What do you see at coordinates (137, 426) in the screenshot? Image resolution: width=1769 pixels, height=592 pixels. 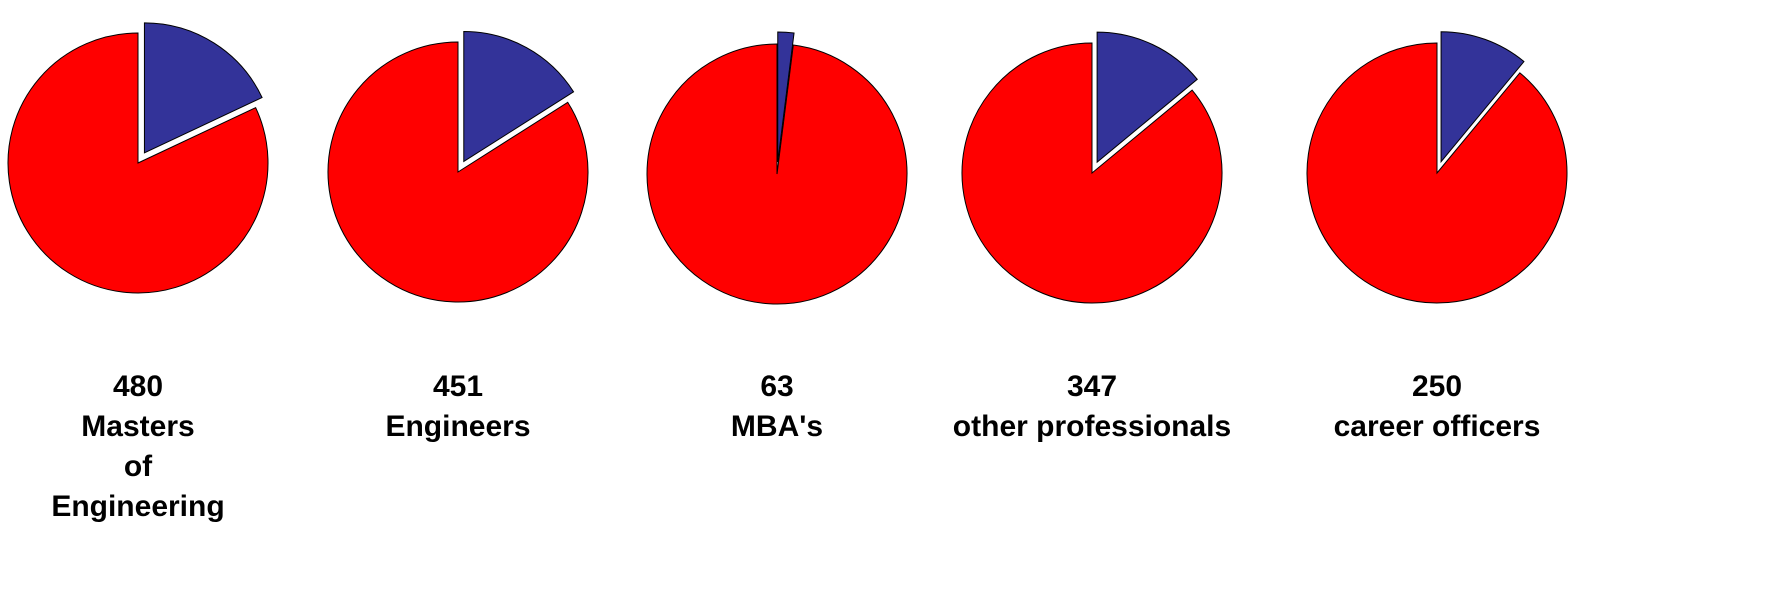 I see `pie-label: Masters` at bounding box center [137, 426].